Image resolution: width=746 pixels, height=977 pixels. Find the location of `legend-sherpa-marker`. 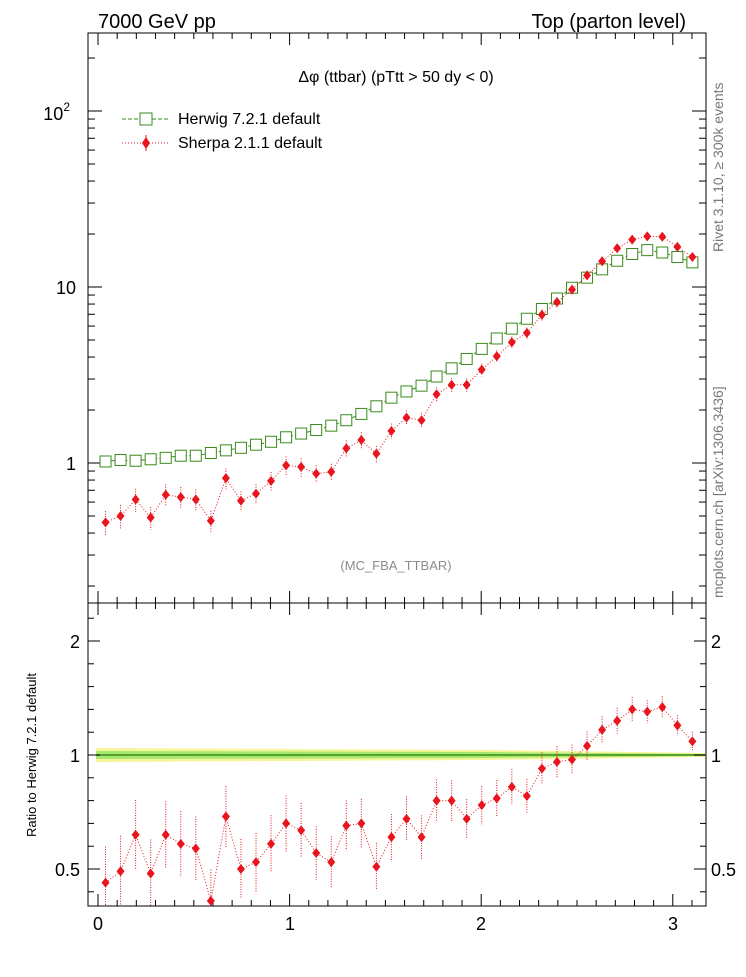

legend-sherpa-marker is located at coordinates (146, 143).